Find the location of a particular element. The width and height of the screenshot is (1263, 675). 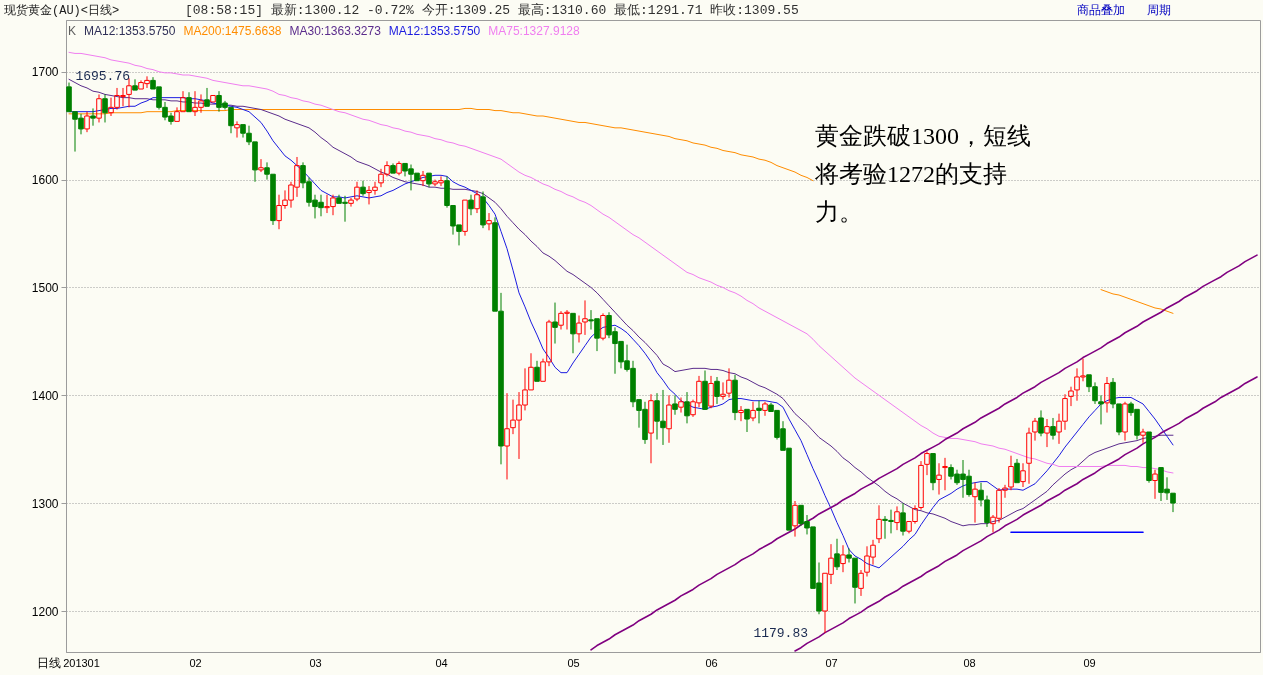

y-tick-label: 1300 is located at coordinates (45, 503).